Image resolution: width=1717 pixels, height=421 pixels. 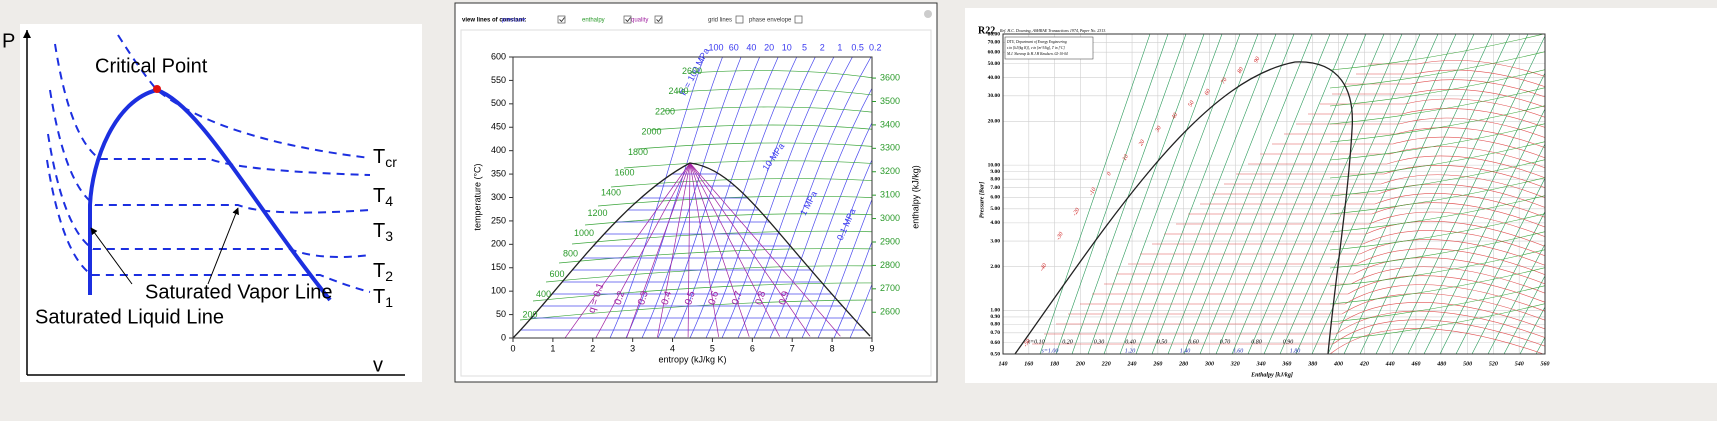 I want to click on isotherm-label: T2, so click(x=383, y=271).